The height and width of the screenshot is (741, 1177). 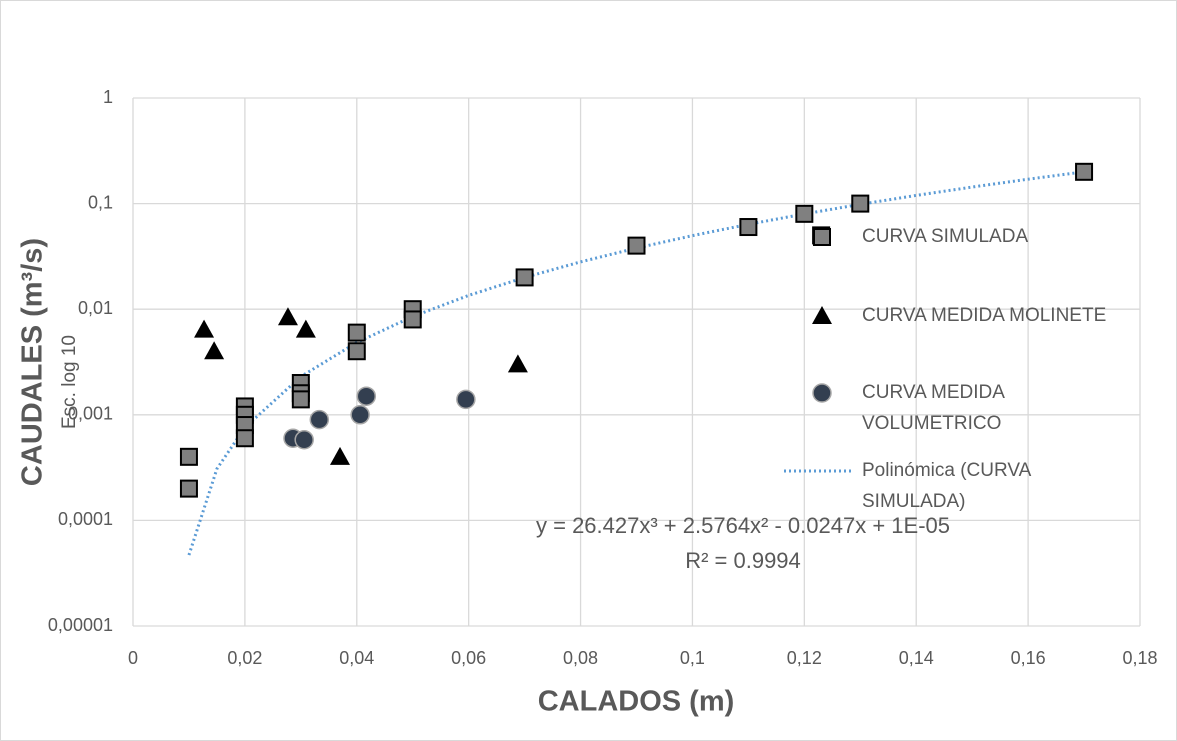 What do you see at coordinates (916, 658) in the screenshot?
I see `x-tick-label: 0,14` at bounding box center [916, 658].